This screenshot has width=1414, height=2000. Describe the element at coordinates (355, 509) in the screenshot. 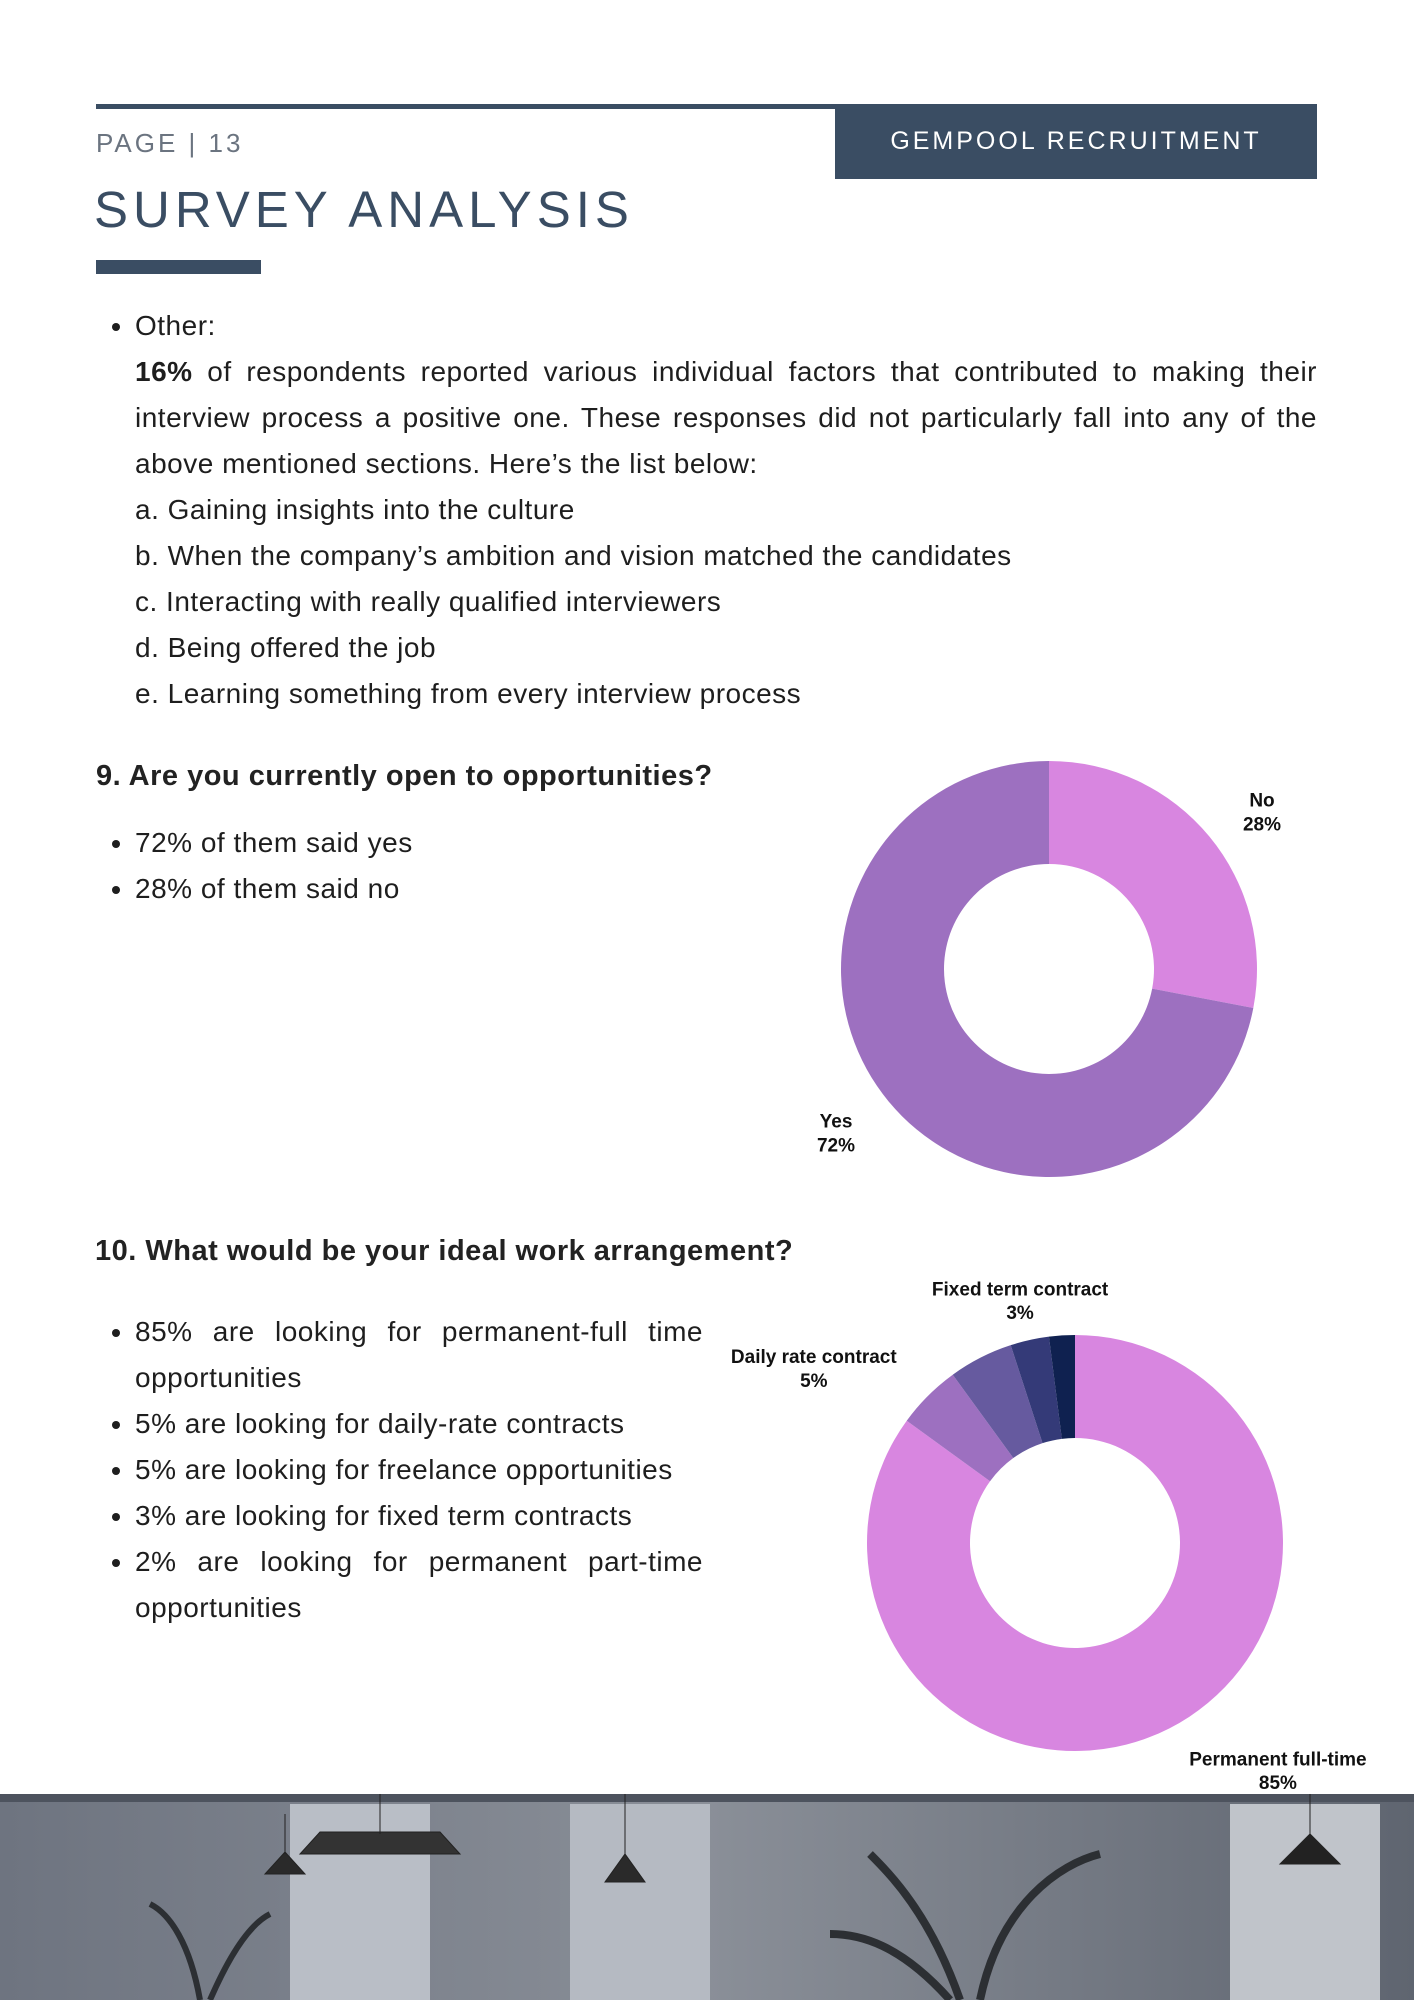

I see `list-item: a. Gaining insights into the culture` at that location.